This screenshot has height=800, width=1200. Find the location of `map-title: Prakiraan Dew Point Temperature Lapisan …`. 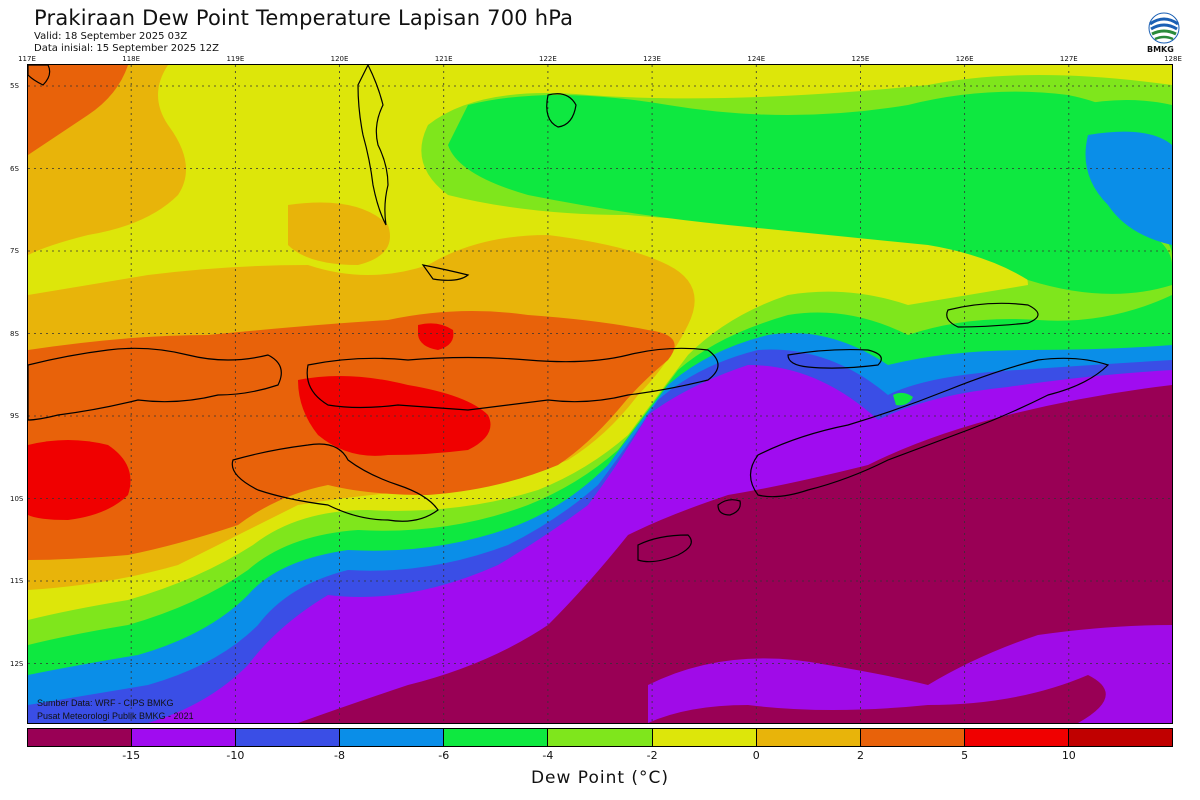

map-title: Prakiraan Dew Point Temperature Lapisan … is located at coordinates (304, 18).